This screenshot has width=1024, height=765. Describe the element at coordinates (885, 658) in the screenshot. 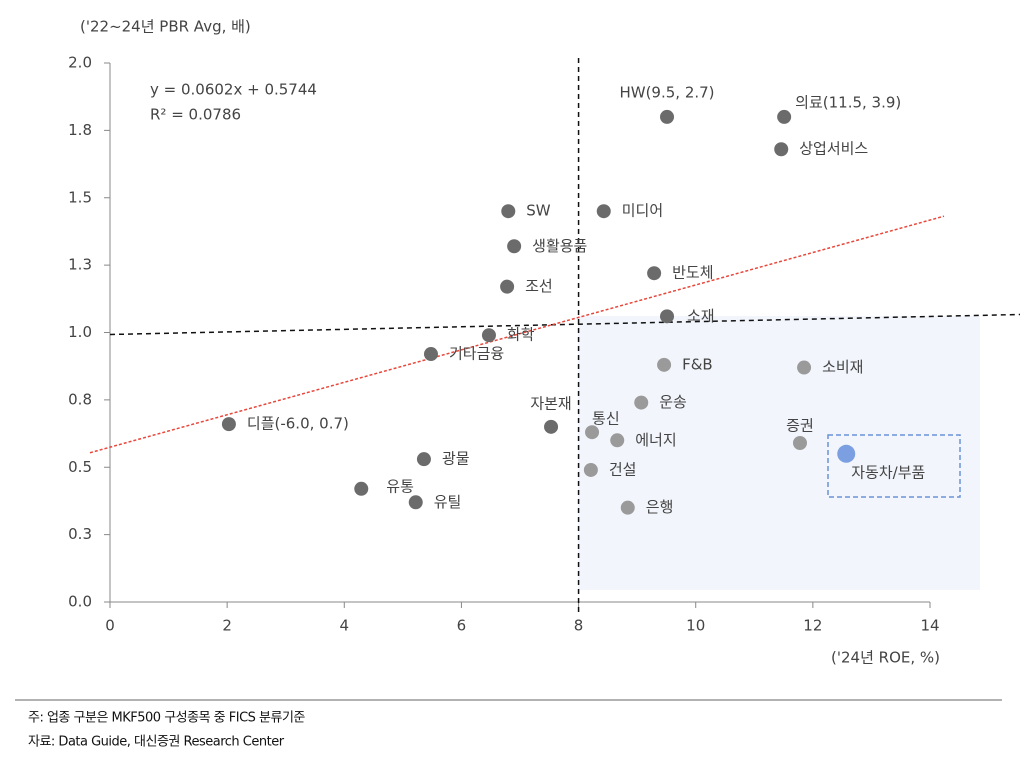

I see `x-axis-label: ('24년 ROE, %)` at that location.